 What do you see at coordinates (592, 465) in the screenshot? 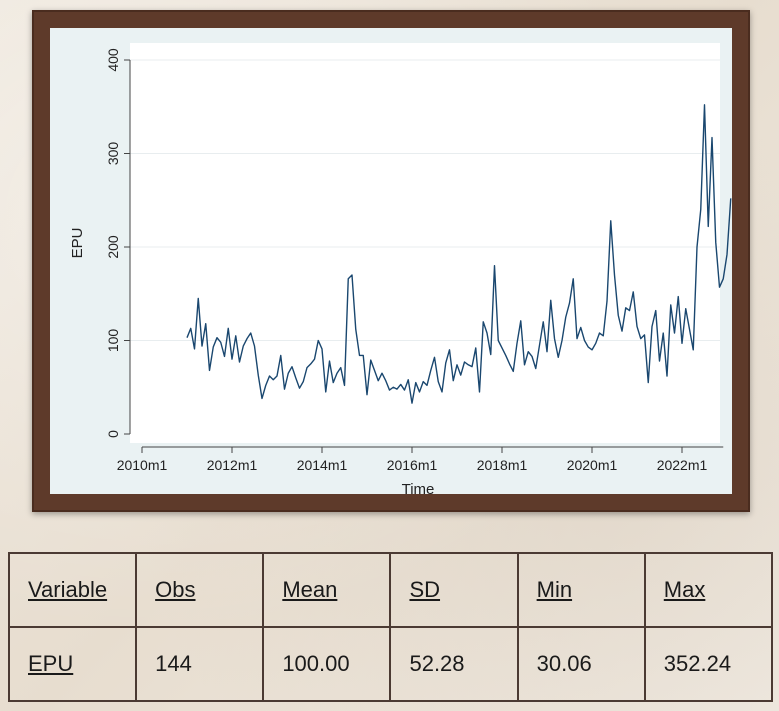
I see `x-tick-label: 2020m1` at bounding box center [592, 465].